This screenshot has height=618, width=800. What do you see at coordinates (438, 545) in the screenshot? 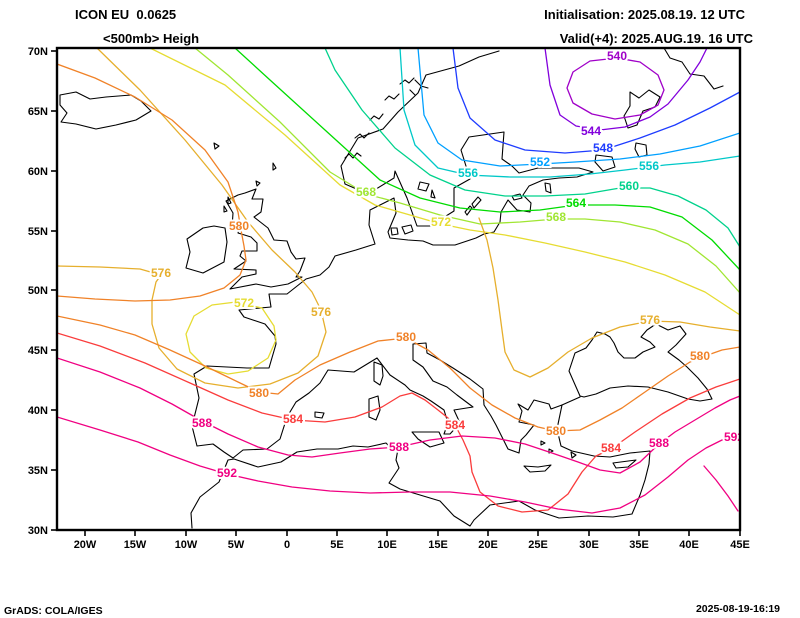
I see `lon-tick-label: 15E` at bounding box center [438, 545].